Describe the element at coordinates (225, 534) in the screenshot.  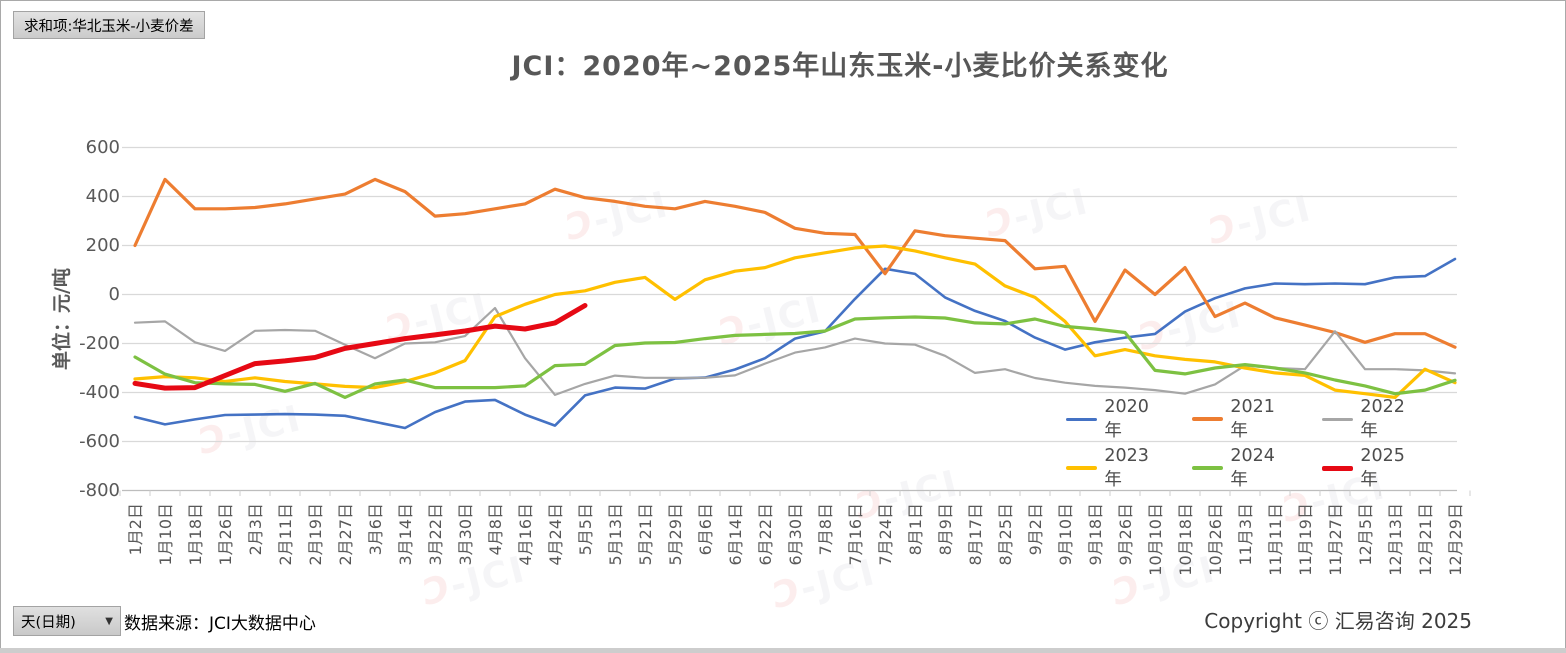
I see `x-tick-label: 1月26日` at that location.